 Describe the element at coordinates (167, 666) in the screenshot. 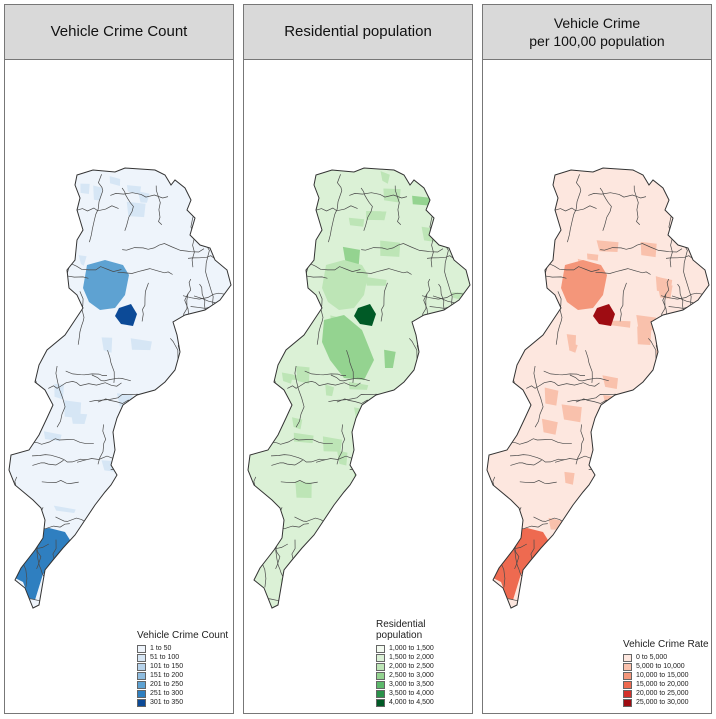

I see `legend-label: 101 to 150` at that location.